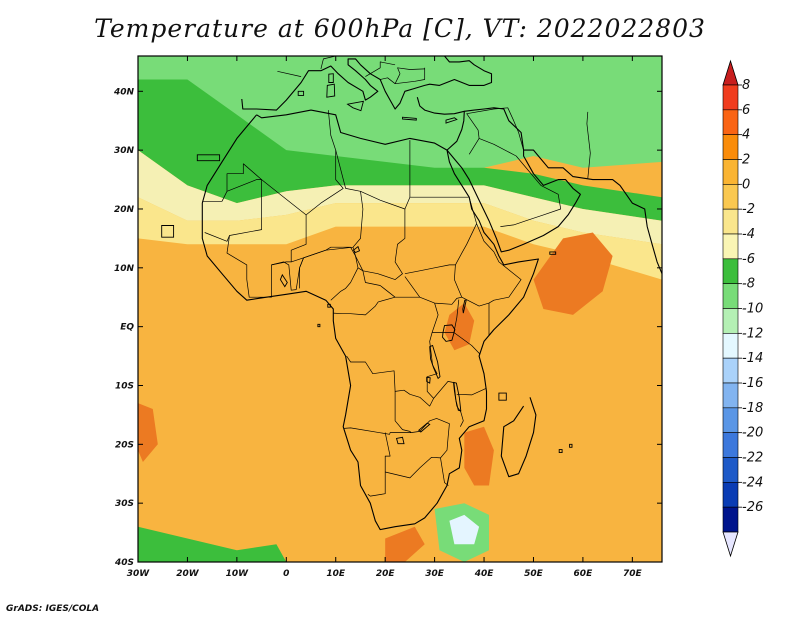  What do you see at coordinates (430, 438) in the screenshot?
I see `border-zimbabwe-mozambique` at bounding box center [430, 438].